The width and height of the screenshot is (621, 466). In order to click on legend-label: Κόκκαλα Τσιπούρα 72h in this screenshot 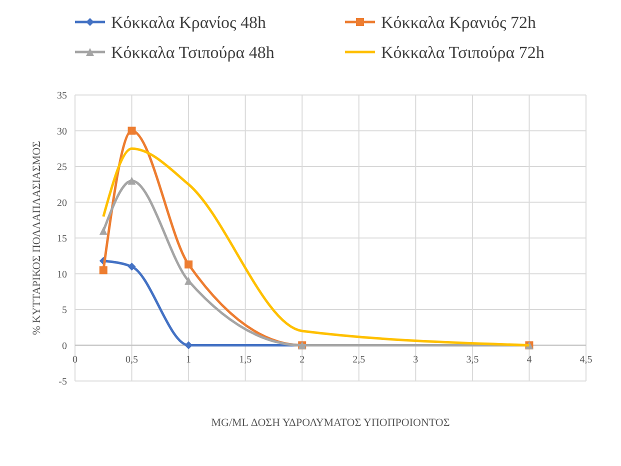, I will do `click(463, 52)`.